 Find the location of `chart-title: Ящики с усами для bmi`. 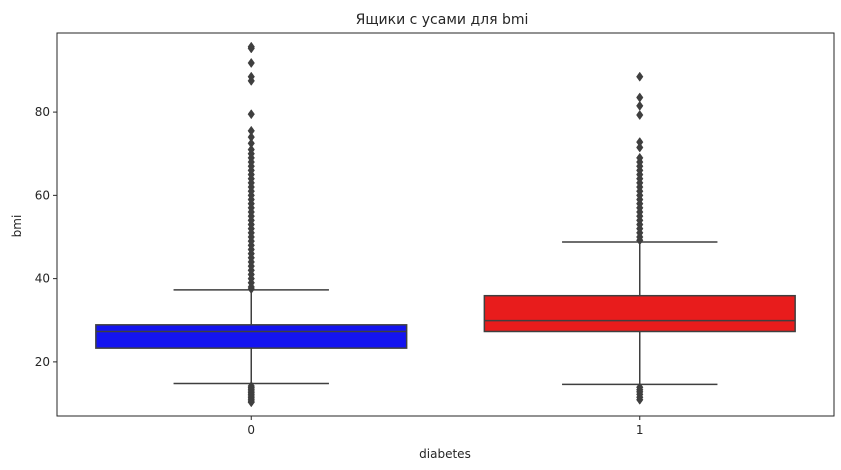

chart-title: Ящики с усами для bmi is located at coordinates (442, 20).